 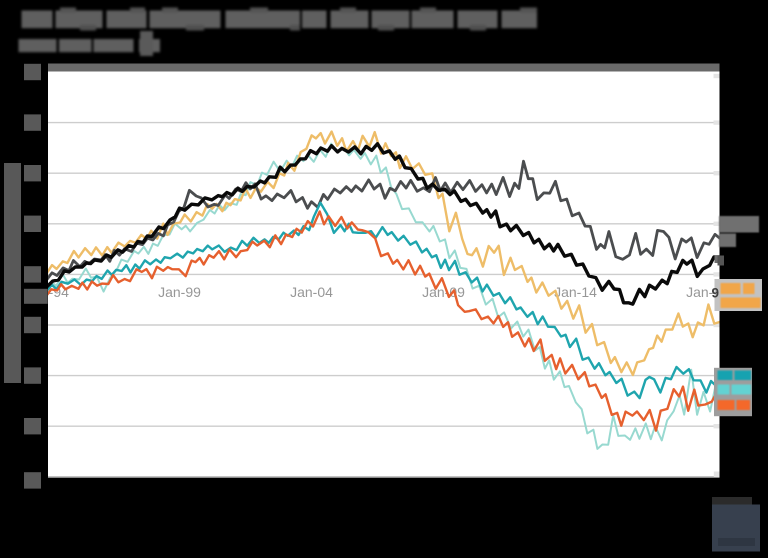 I want to click on svg-text: Jan-19, so click(x=707, y=292).